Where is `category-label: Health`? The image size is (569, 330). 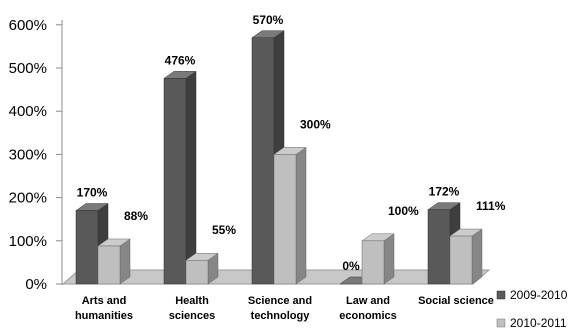 category-label: Health is located at coordinates (192, 301).